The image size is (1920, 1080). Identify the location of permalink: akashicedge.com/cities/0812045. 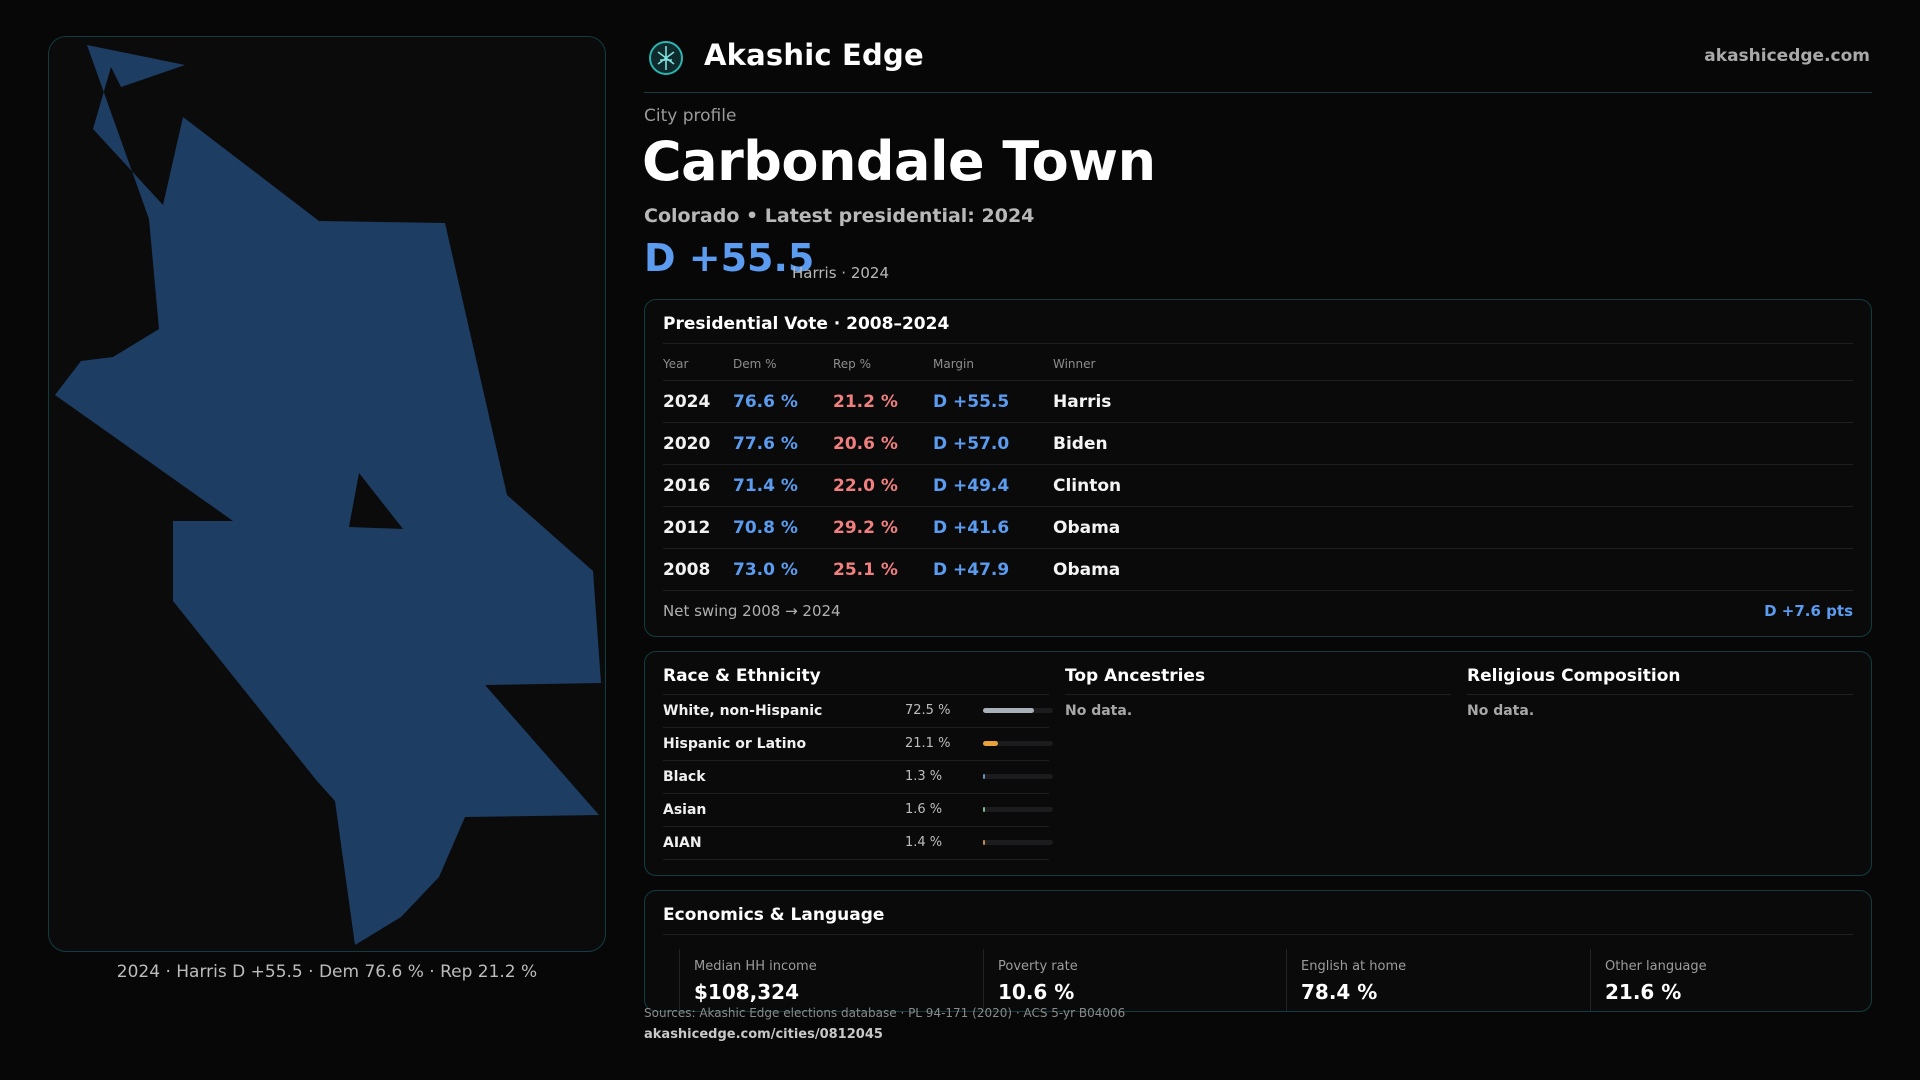
(763, 1034).